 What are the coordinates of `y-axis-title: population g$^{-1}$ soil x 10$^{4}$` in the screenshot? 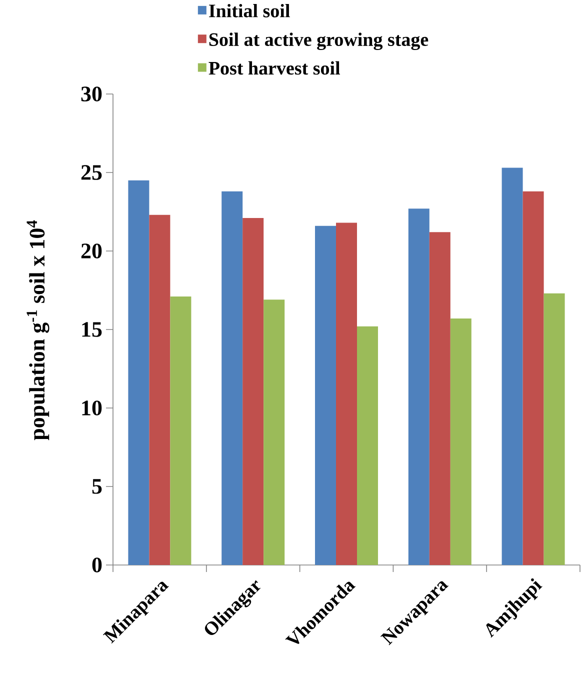 It's located at (38, 330).